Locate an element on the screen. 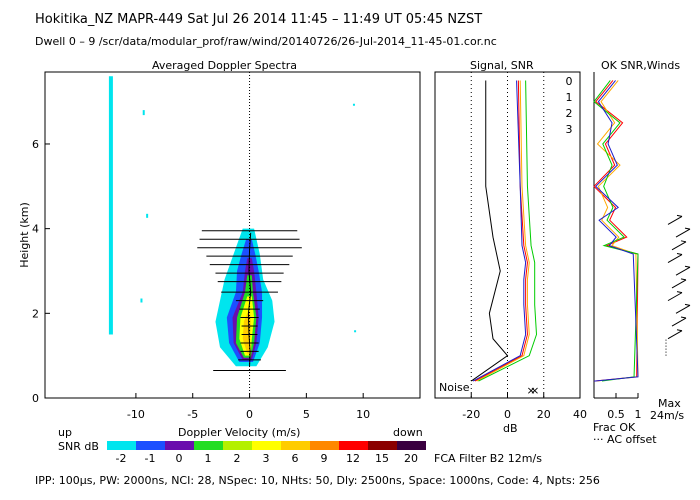 The width and height of the screenshot is (700, 500). panel3-title: OK SNR,Winds is located at coordinates (641, 65).